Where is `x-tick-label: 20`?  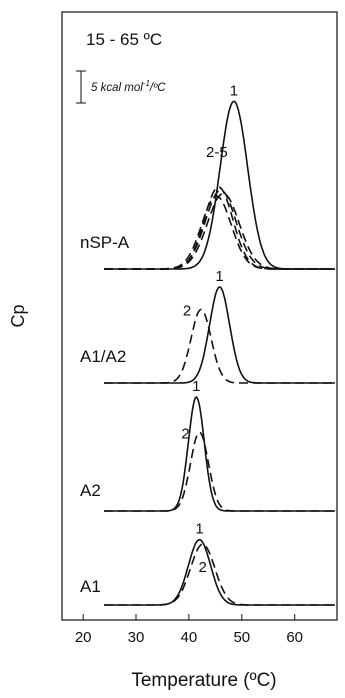 x-tick-label: 20 is located at coordinates (83, 637).